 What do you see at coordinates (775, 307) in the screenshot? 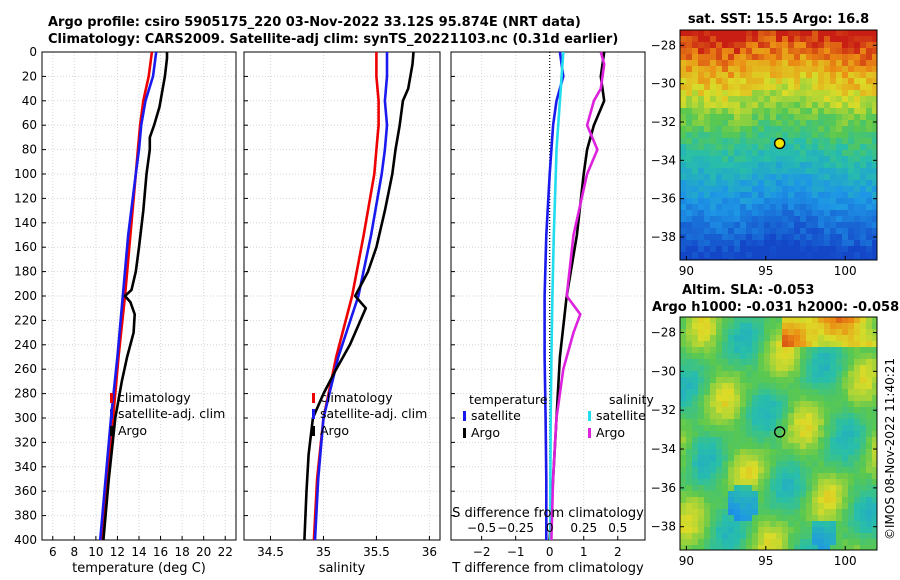
I see `map-subtitle: Argo h1000: -0.031 h2000: -0.058` at bounding box center [775, 307].